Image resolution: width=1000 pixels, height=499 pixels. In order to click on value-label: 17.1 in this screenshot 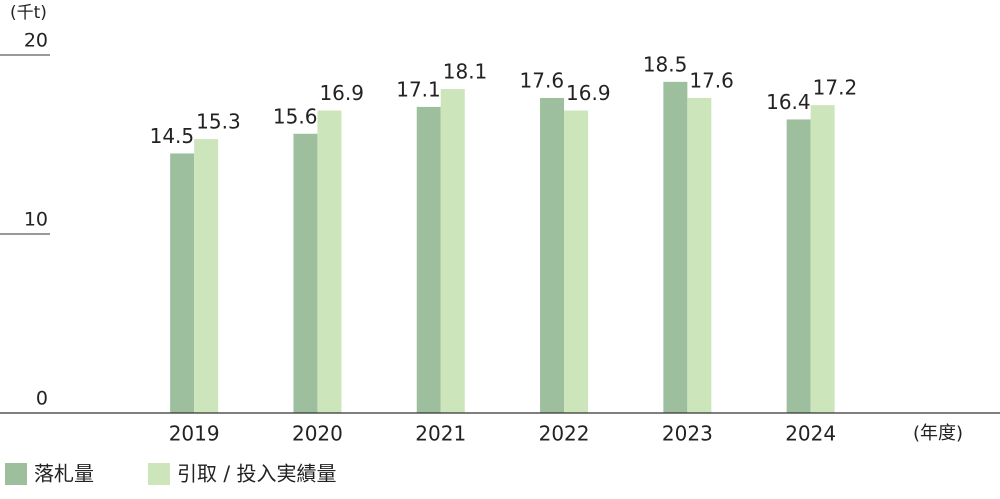, I will do `click(418, 89)`.